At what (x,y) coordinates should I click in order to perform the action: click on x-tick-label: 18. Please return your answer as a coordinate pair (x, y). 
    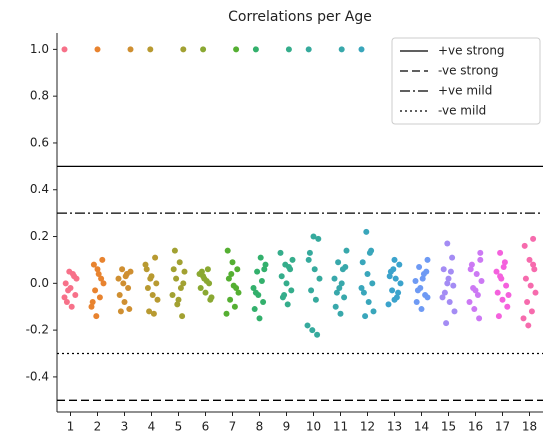
    Looking at the image, I should click on (529, 427).